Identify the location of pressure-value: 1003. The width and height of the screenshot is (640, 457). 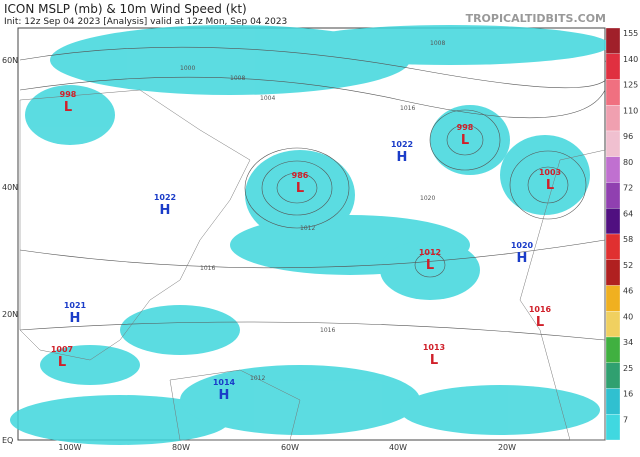
(550, 172).